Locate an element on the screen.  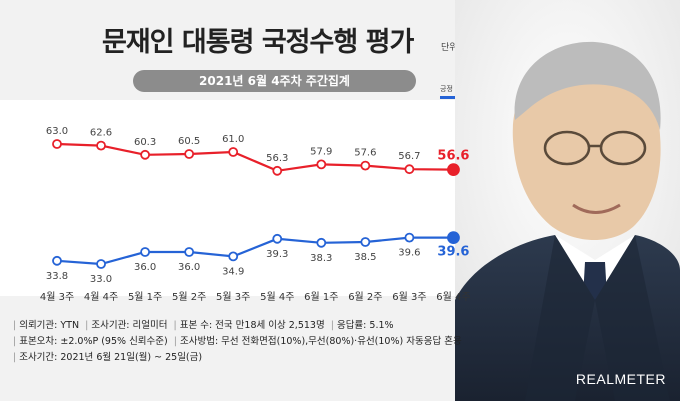
negative-series: 63.0 62.6 60.3 60.5 61.0 56.3 57.9 57.6 56.7 56.6 is located at coordinates (257, 151).